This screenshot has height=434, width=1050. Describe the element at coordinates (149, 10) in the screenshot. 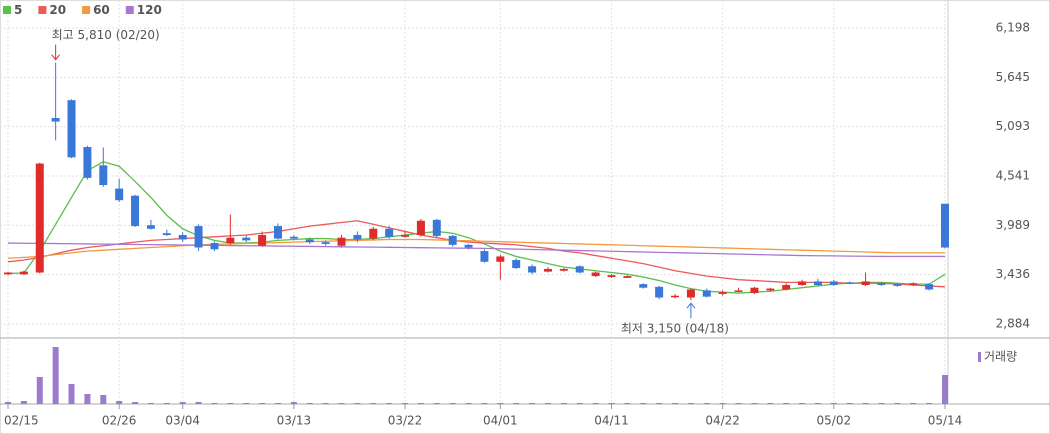

I see `legend-label: 120` at that location.